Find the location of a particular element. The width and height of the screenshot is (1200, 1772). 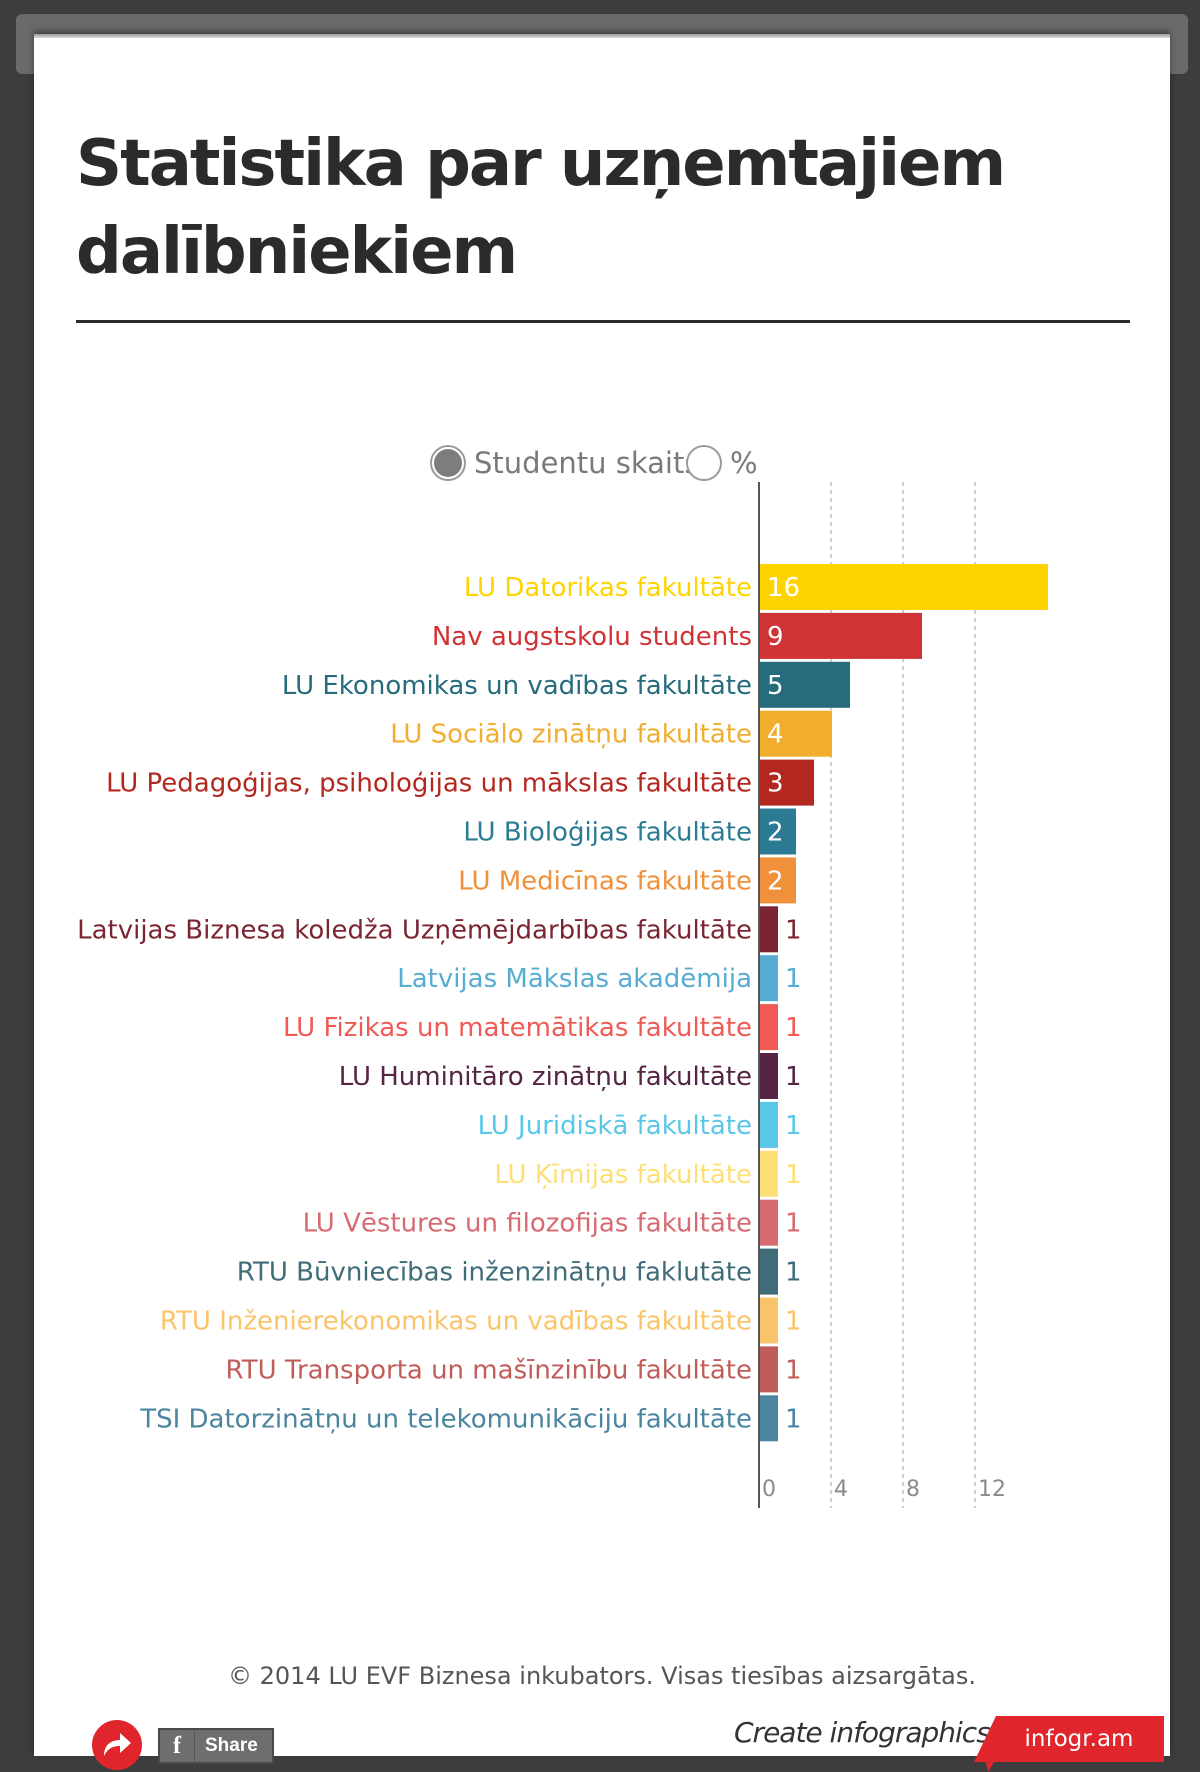

share-arrow-button is located at coordinates (117, 1745).